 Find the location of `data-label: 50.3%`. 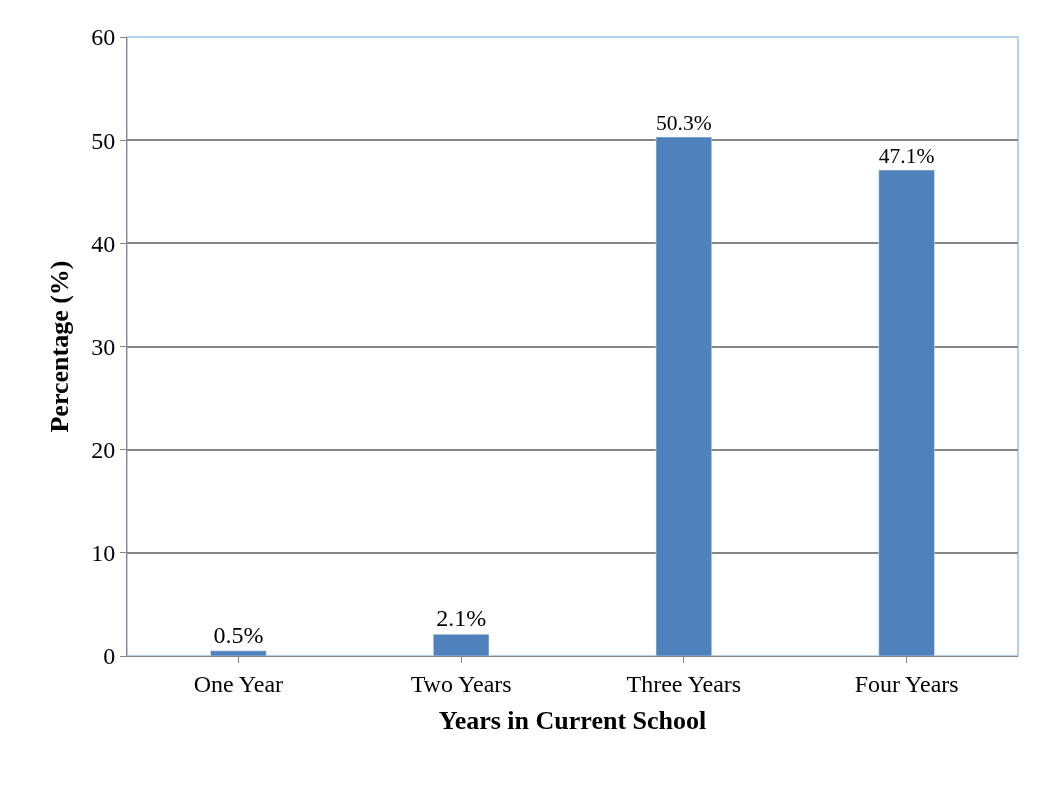

data-label: 50.3% is located at coordinates (684, 122).